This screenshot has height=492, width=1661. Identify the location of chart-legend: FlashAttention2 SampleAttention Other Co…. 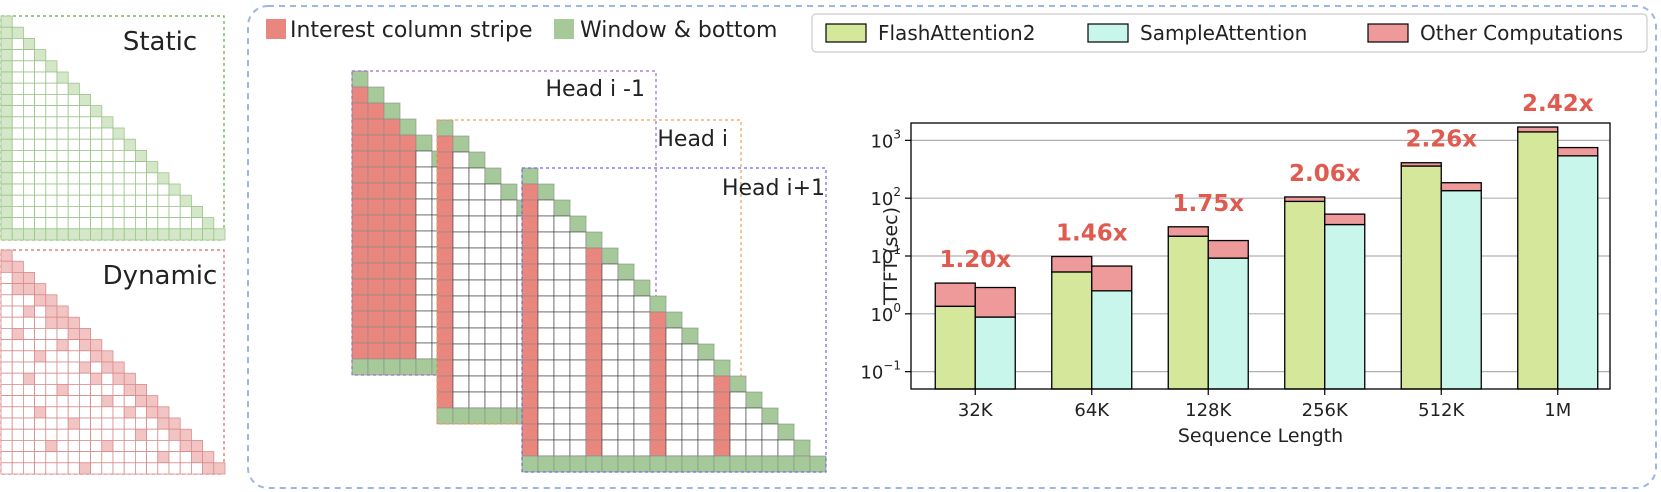
(1229, 33).